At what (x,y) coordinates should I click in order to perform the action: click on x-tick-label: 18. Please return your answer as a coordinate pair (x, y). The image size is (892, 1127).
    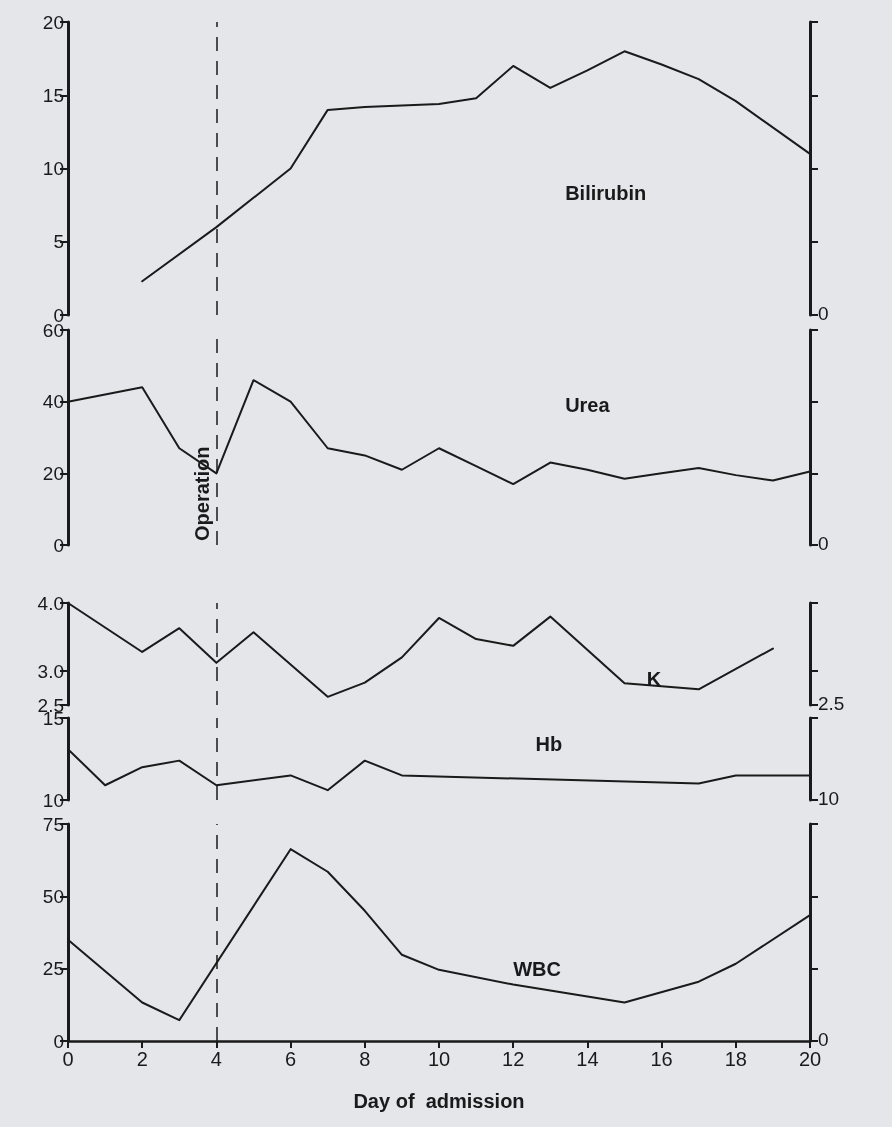
    Looking at the image, I should click on (735, 1059).